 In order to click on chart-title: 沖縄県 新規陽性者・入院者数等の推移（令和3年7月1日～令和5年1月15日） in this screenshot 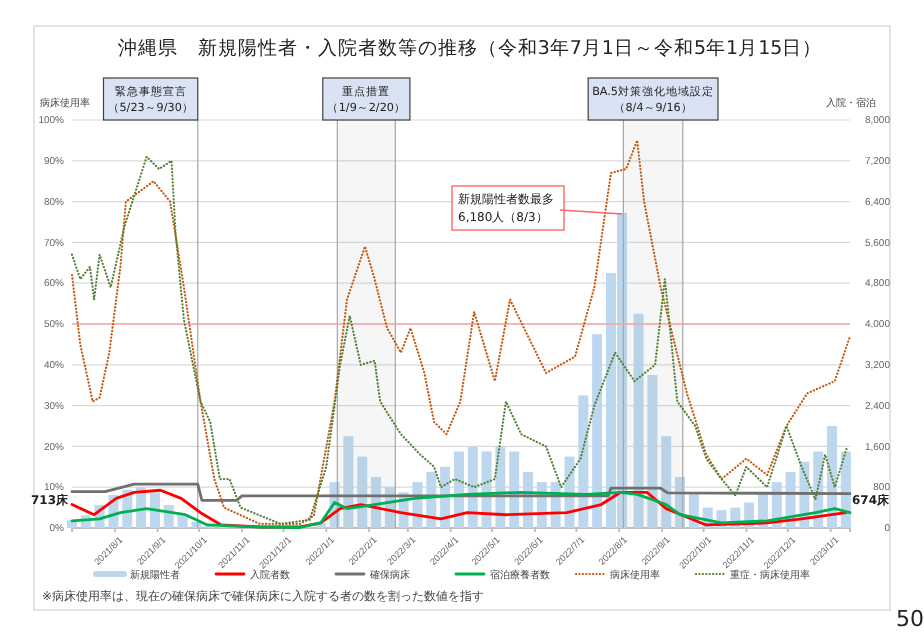, I will do `click(470, 48)`.